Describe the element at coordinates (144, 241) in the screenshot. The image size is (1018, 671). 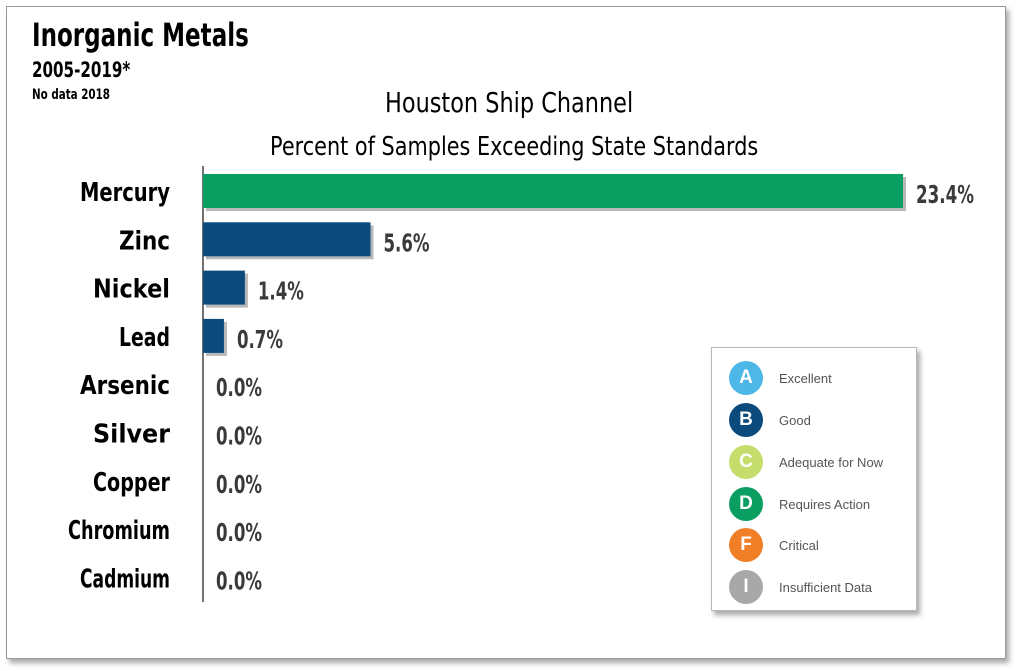
I see `category-label: Zinc` at that location.